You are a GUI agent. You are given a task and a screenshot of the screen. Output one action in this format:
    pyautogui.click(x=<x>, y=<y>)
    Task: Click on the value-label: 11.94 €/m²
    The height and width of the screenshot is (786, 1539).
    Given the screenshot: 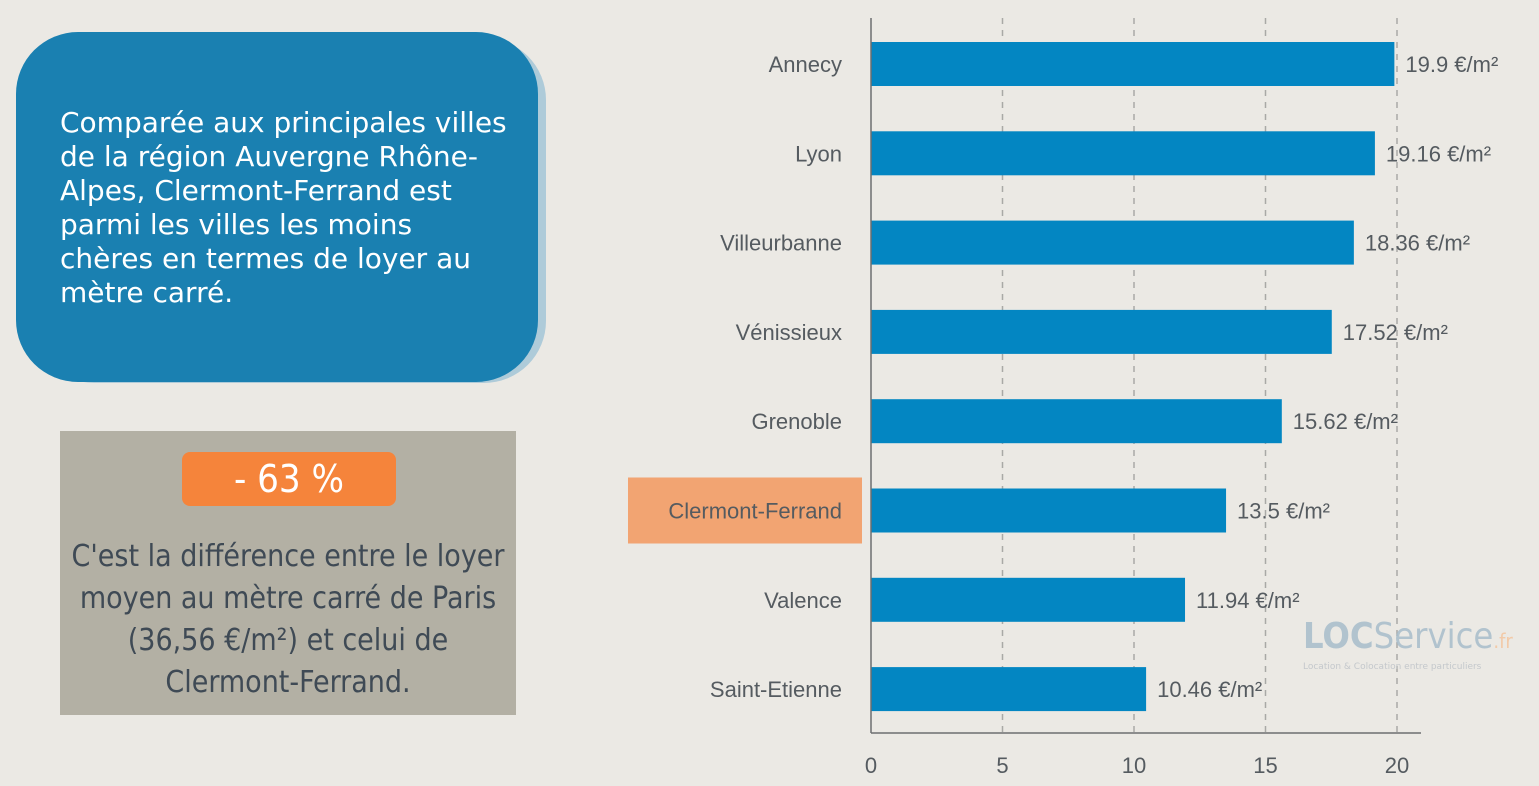 What is the action you would take?
    pyautogui.click(x=1248, y=600)
    